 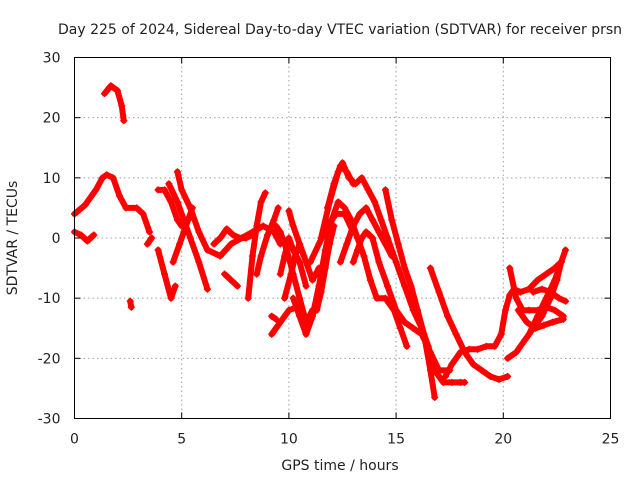 What do you see at coordinates (611, 440) in the screenshot?
I see `x-tick-label: 25` at bounding box center [611, 440].